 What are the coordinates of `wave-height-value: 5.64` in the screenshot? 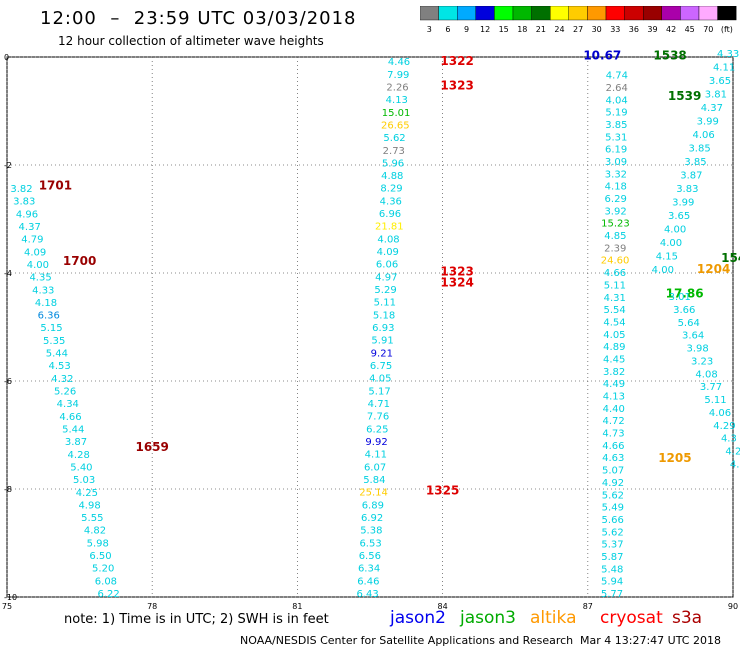 It's located at (689, 323).